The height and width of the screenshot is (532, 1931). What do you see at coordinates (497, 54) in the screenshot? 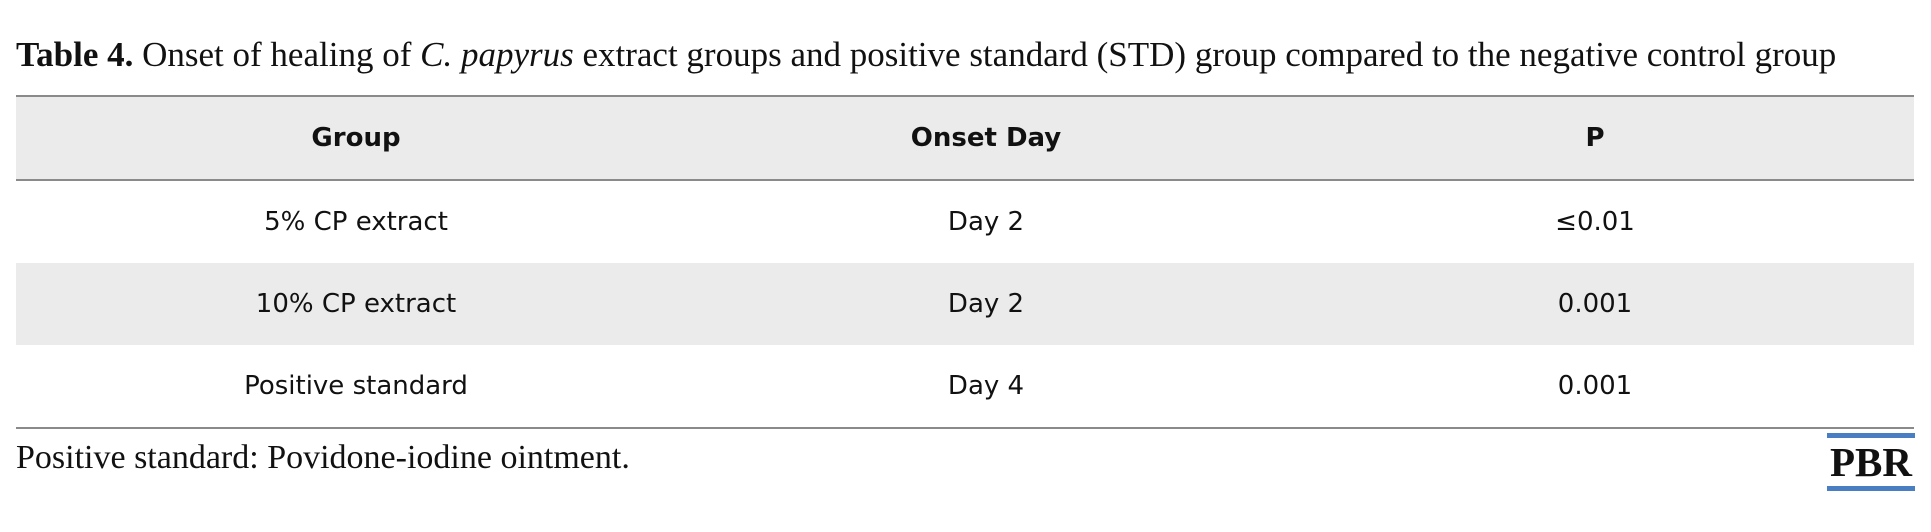
I see `caption-species: C. papyrus` at bounding box center [497, 54].